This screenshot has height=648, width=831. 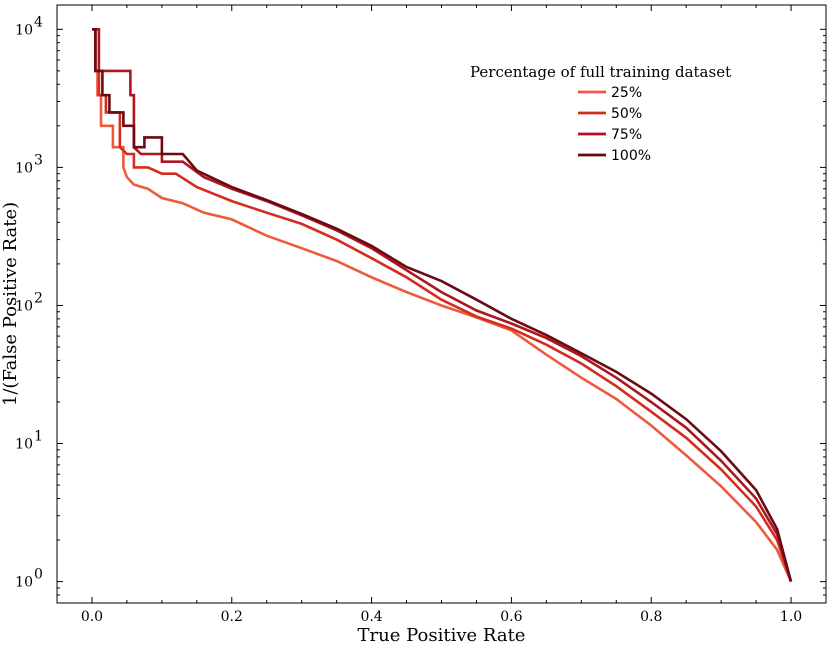 I want to click on y-tick-exponent: 1, so click(x=38, y=437).